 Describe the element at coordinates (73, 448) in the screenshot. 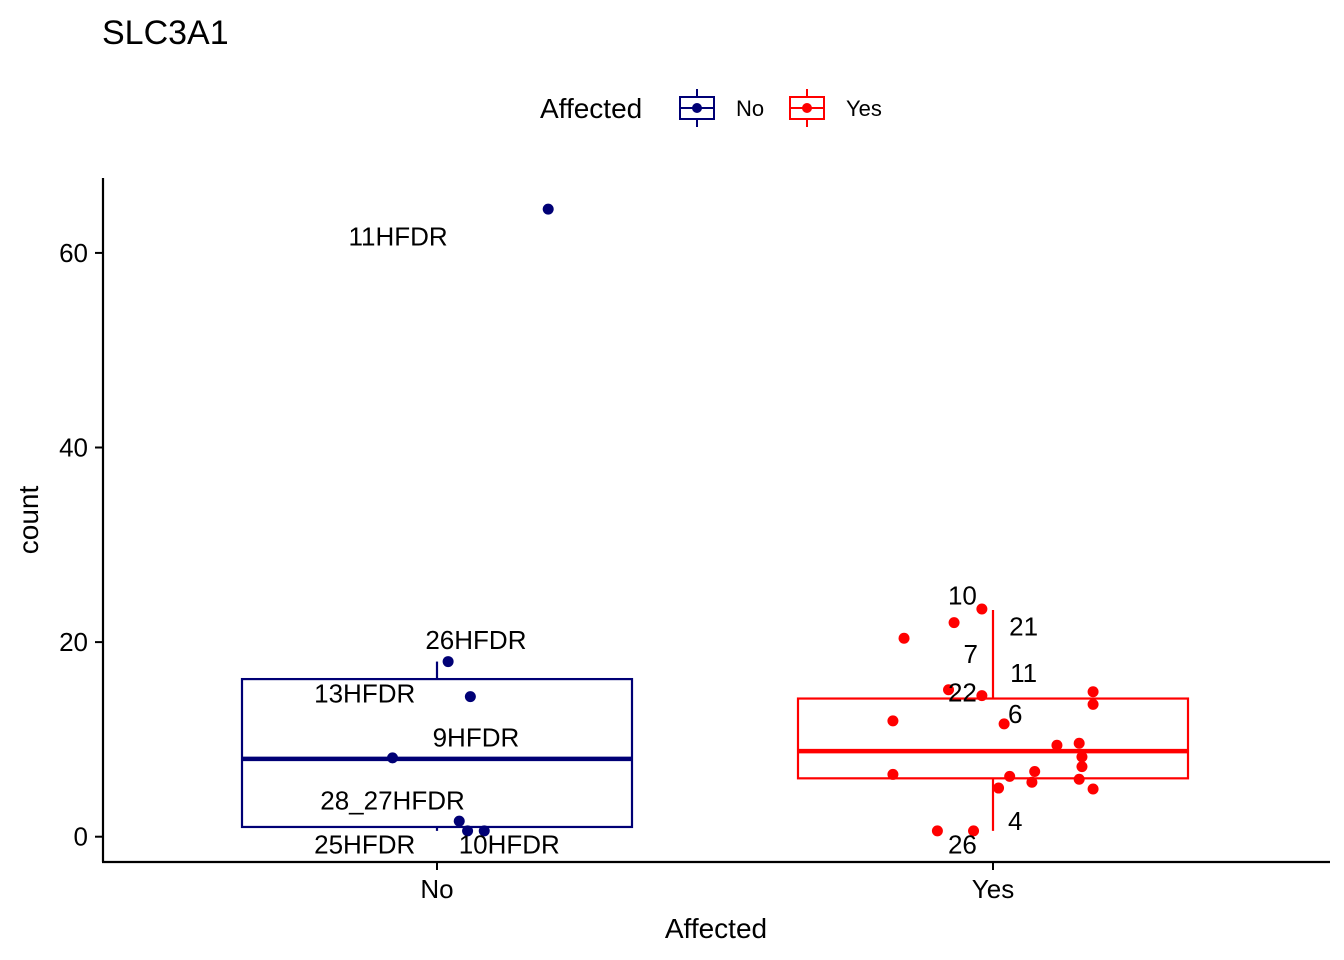

I see `y-tick-label: 40` at that location.